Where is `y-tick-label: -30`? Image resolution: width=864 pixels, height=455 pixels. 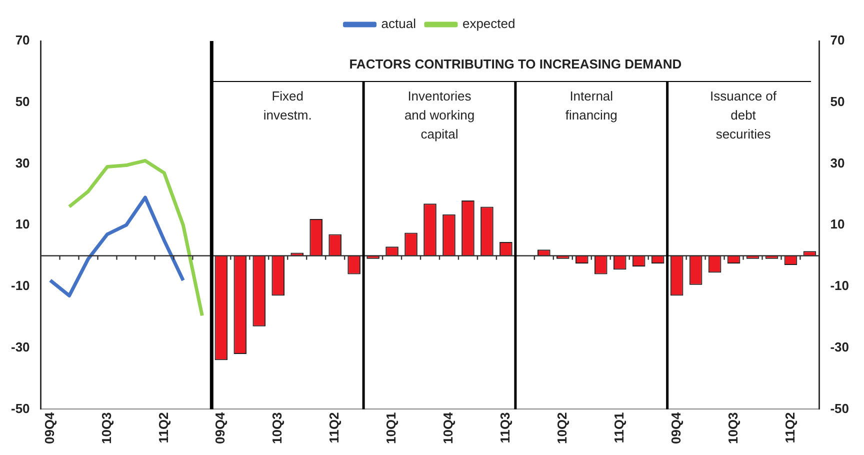
y-tick-label: -30 is located at coordinates (20, 346).